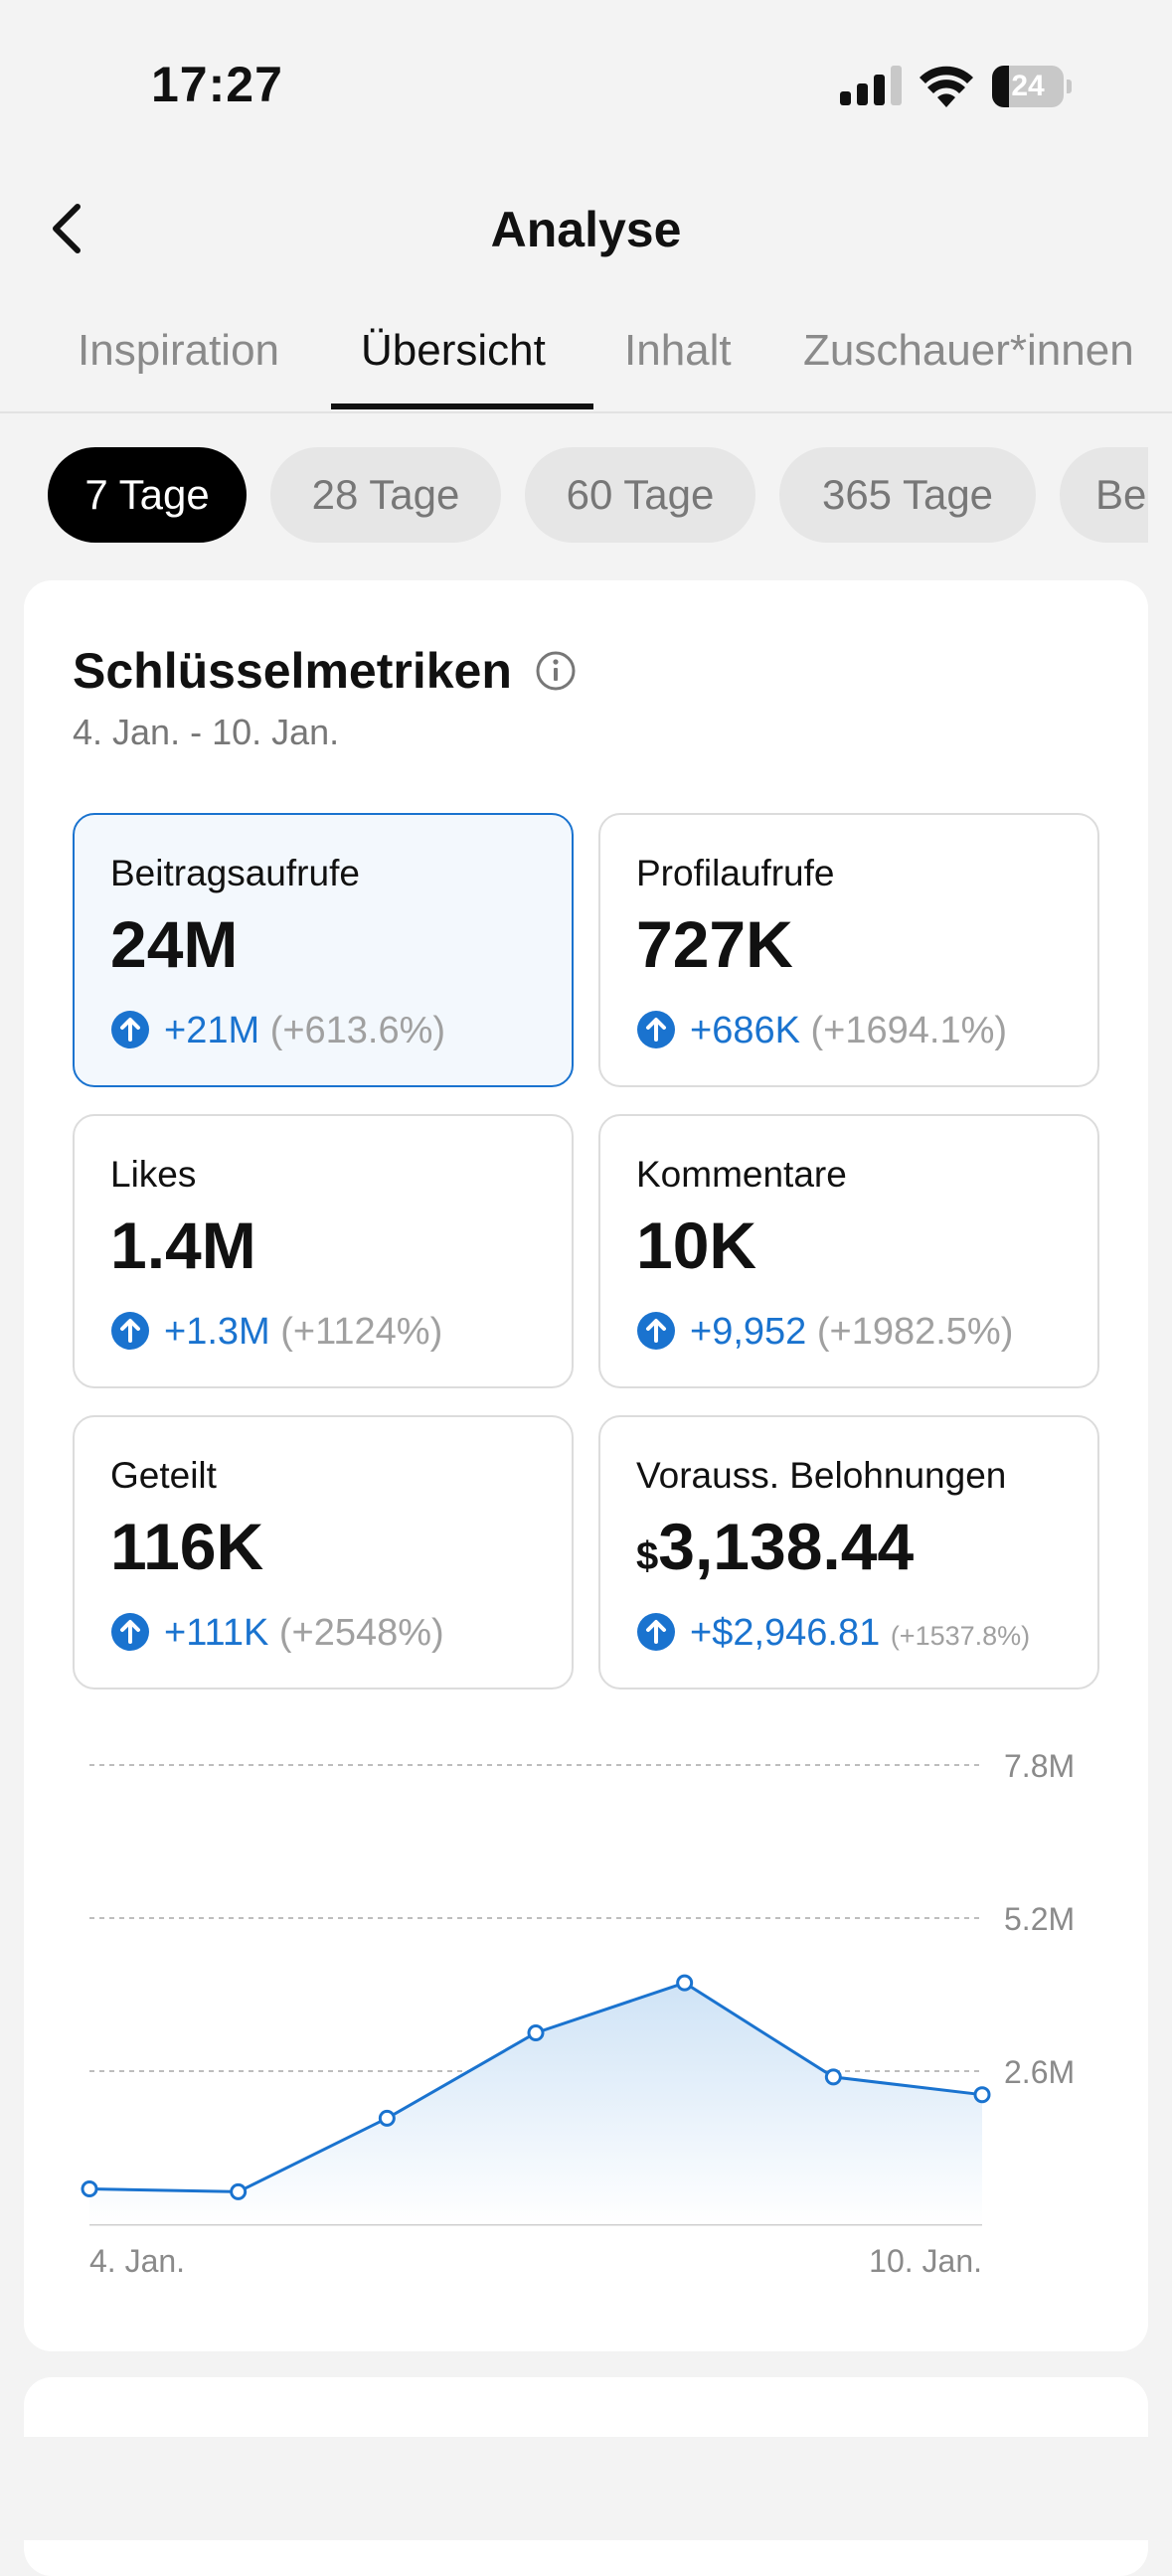  I want to click on status-time: 17:27, so click(217, 84).